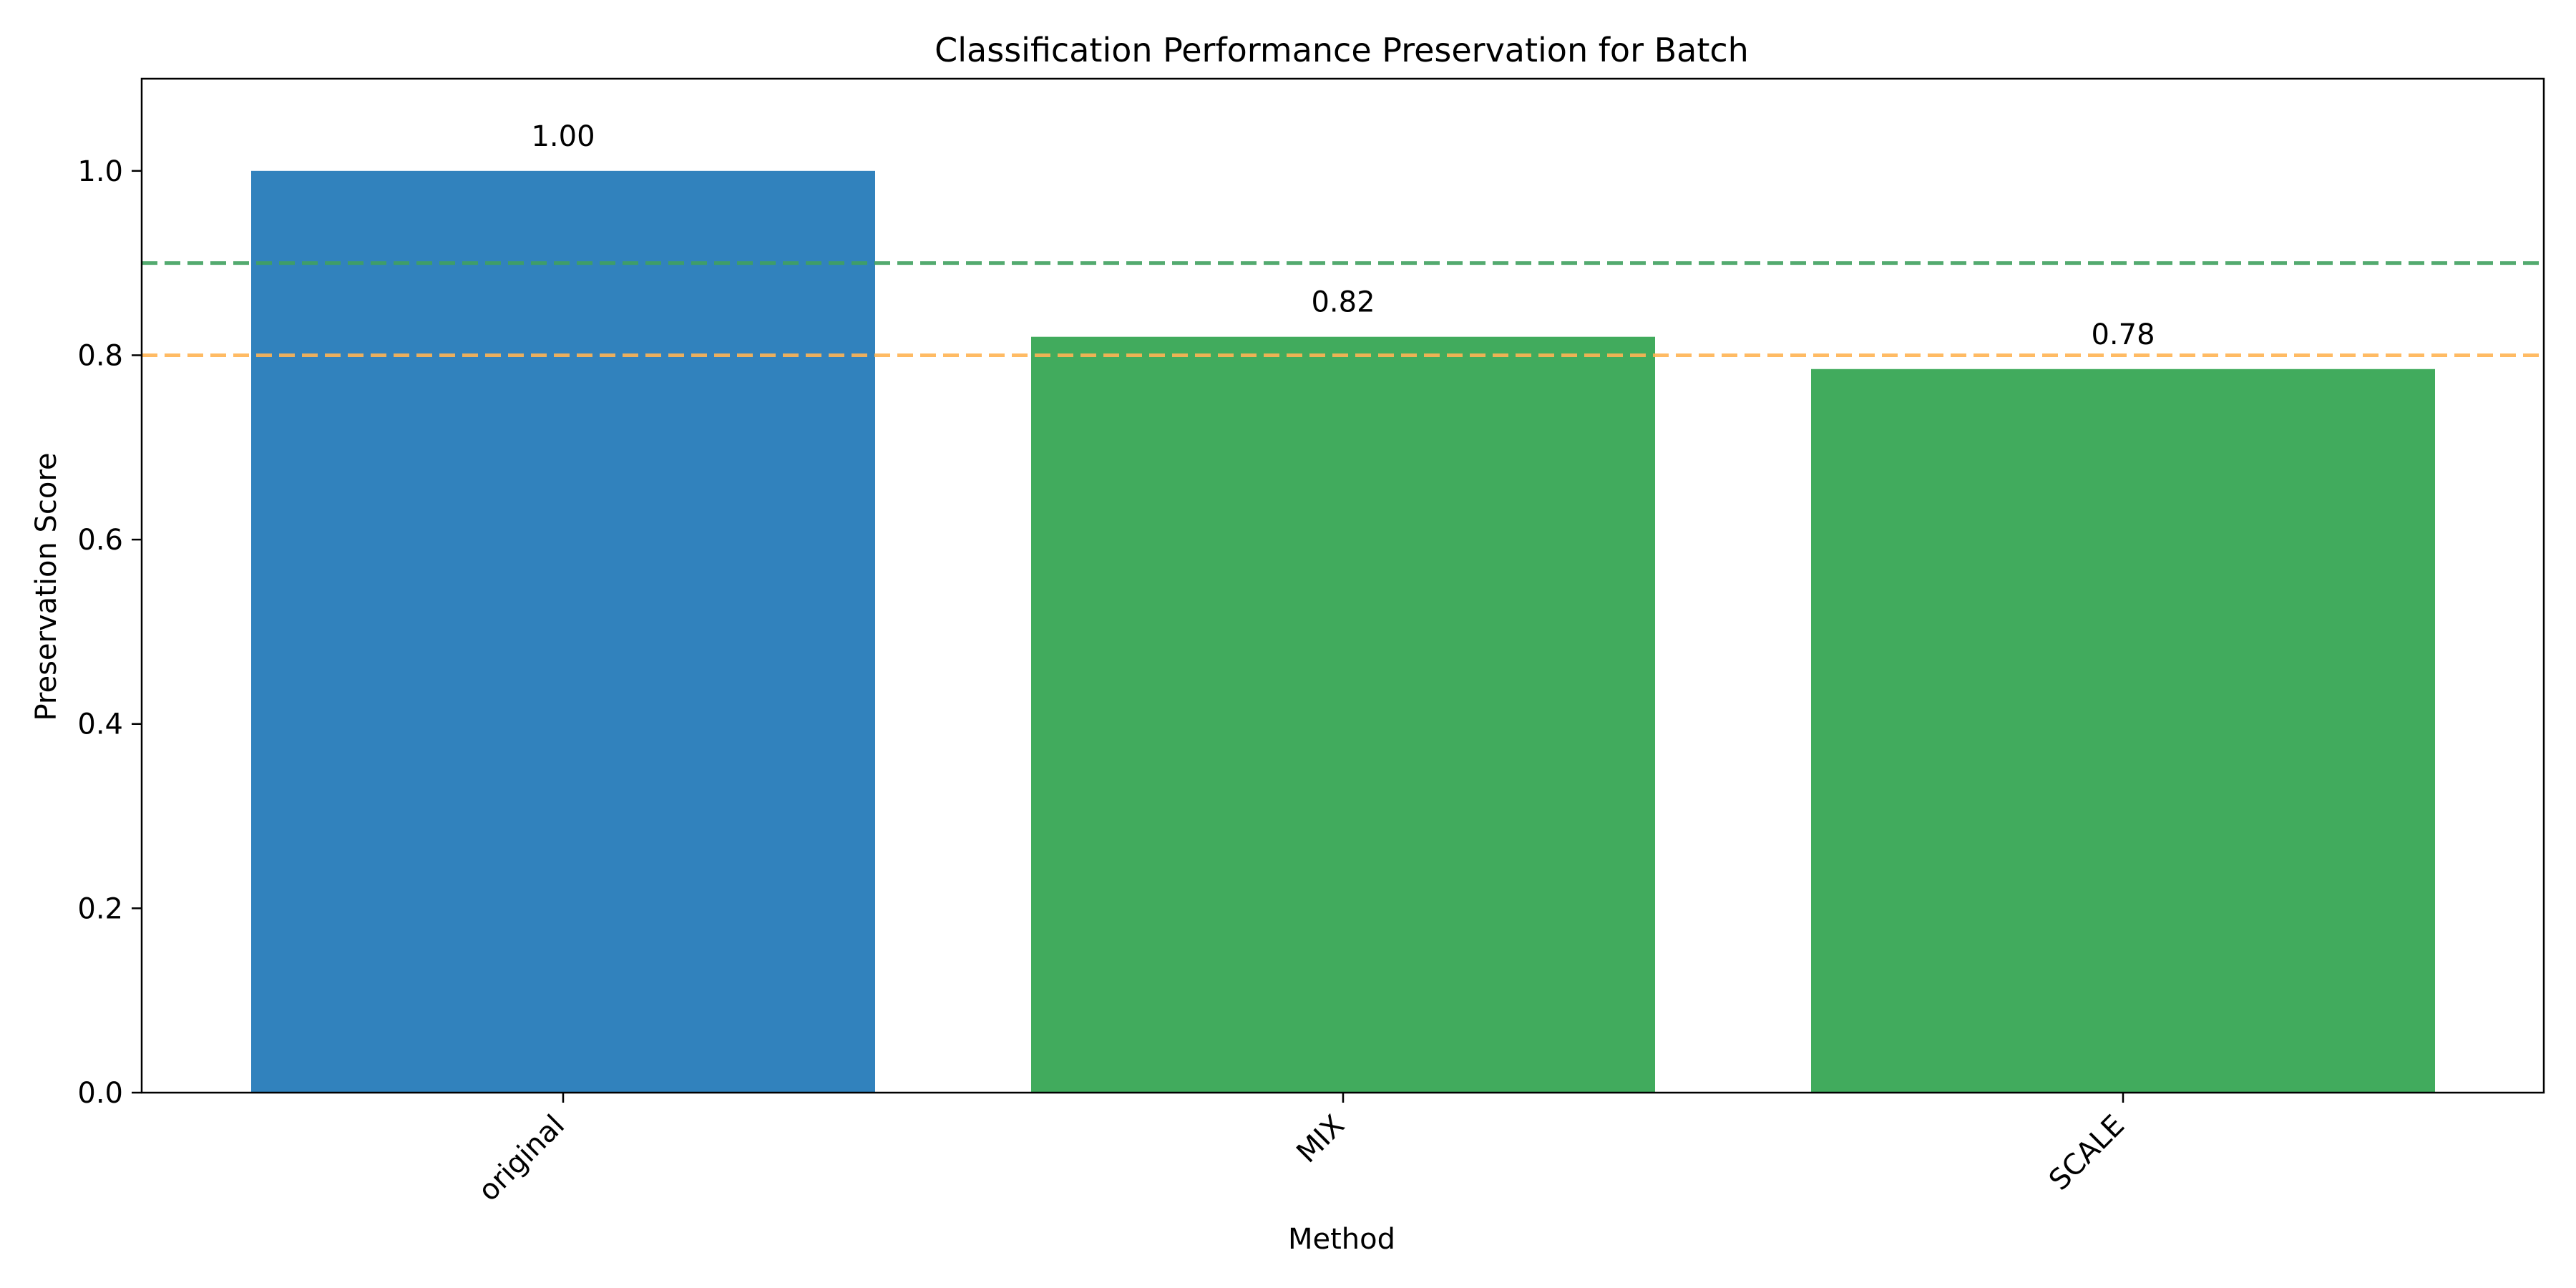 The image size is (2576, 1288). I want to click on y-tick-label: 1.0, so click(100, 171).